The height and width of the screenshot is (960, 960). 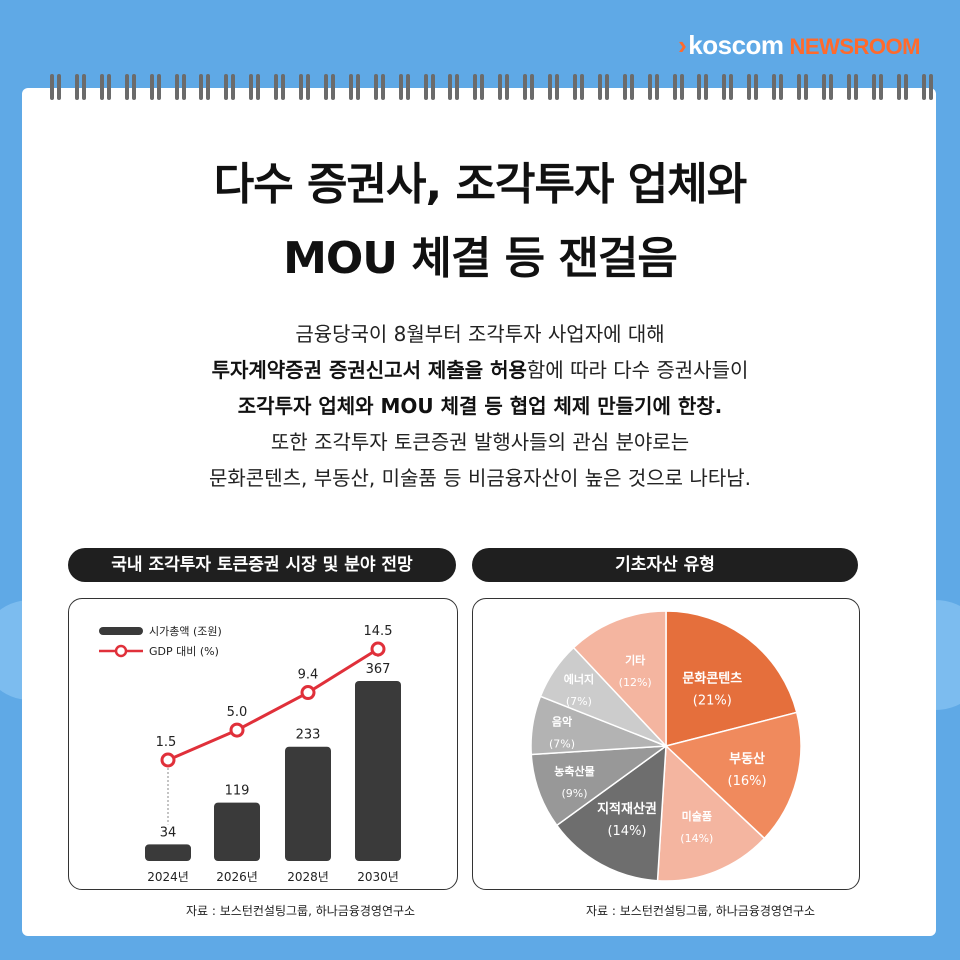 I want to click on page-title-line2: MOU 체결 등 잰걸음, so click(x=480, y=258).